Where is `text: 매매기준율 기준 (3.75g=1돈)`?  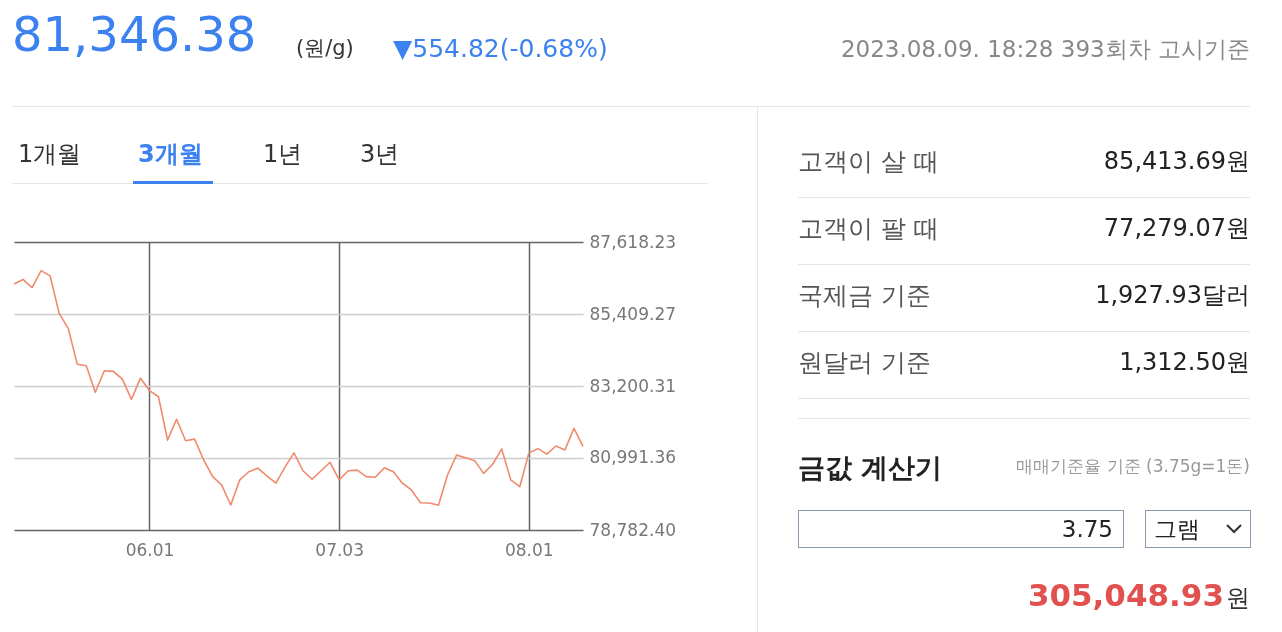 text: 매매기준율 기준 (3.75g=1돈) is located at coordinates (1133, 466).